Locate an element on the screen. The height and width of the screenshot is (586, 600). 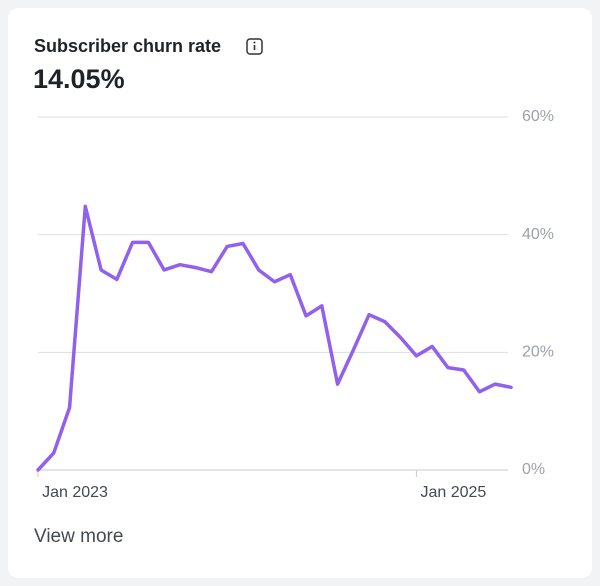
info-icon-frame is located at coordinates (254, 46).